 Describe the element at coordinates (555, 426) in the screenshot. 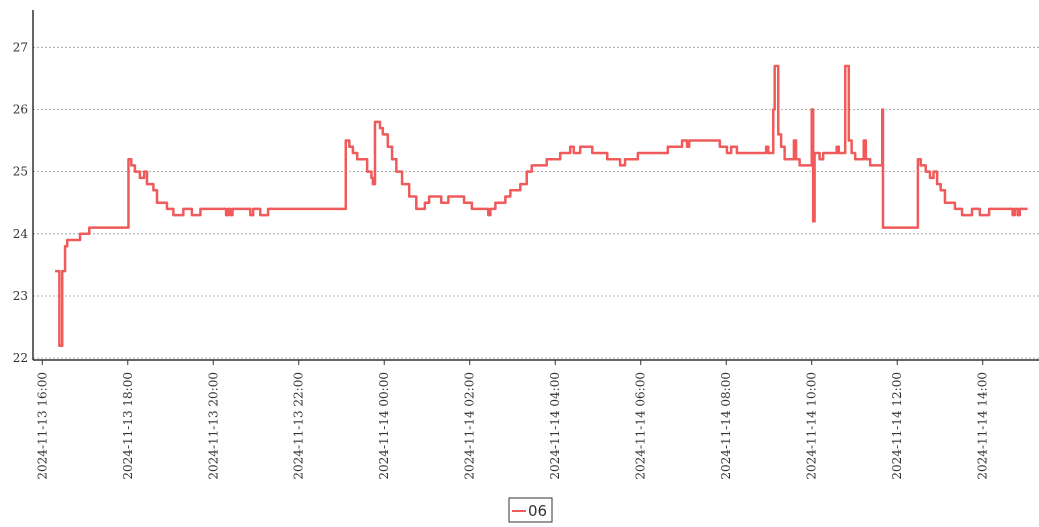

I see `x-tick-label: 2024-11-14 04:00` at that location.